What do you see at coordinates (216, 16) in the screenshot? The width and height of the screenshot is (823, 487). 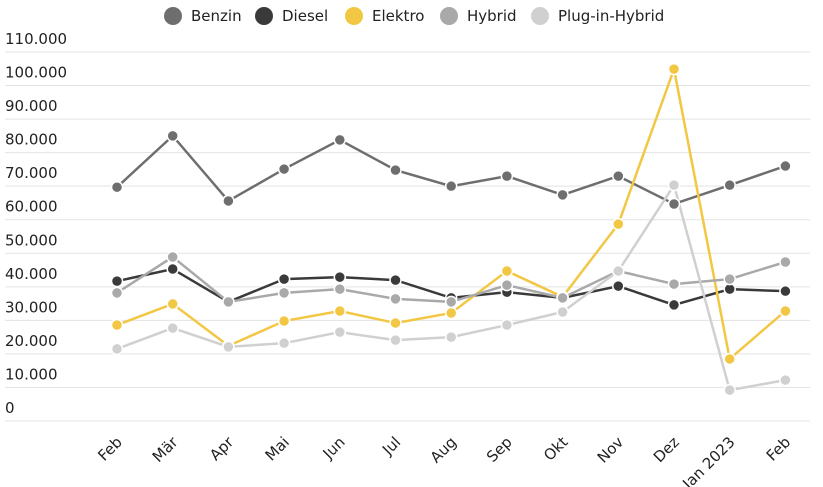 I see `legend-label: Benzin` at bounding box center [216, 16].